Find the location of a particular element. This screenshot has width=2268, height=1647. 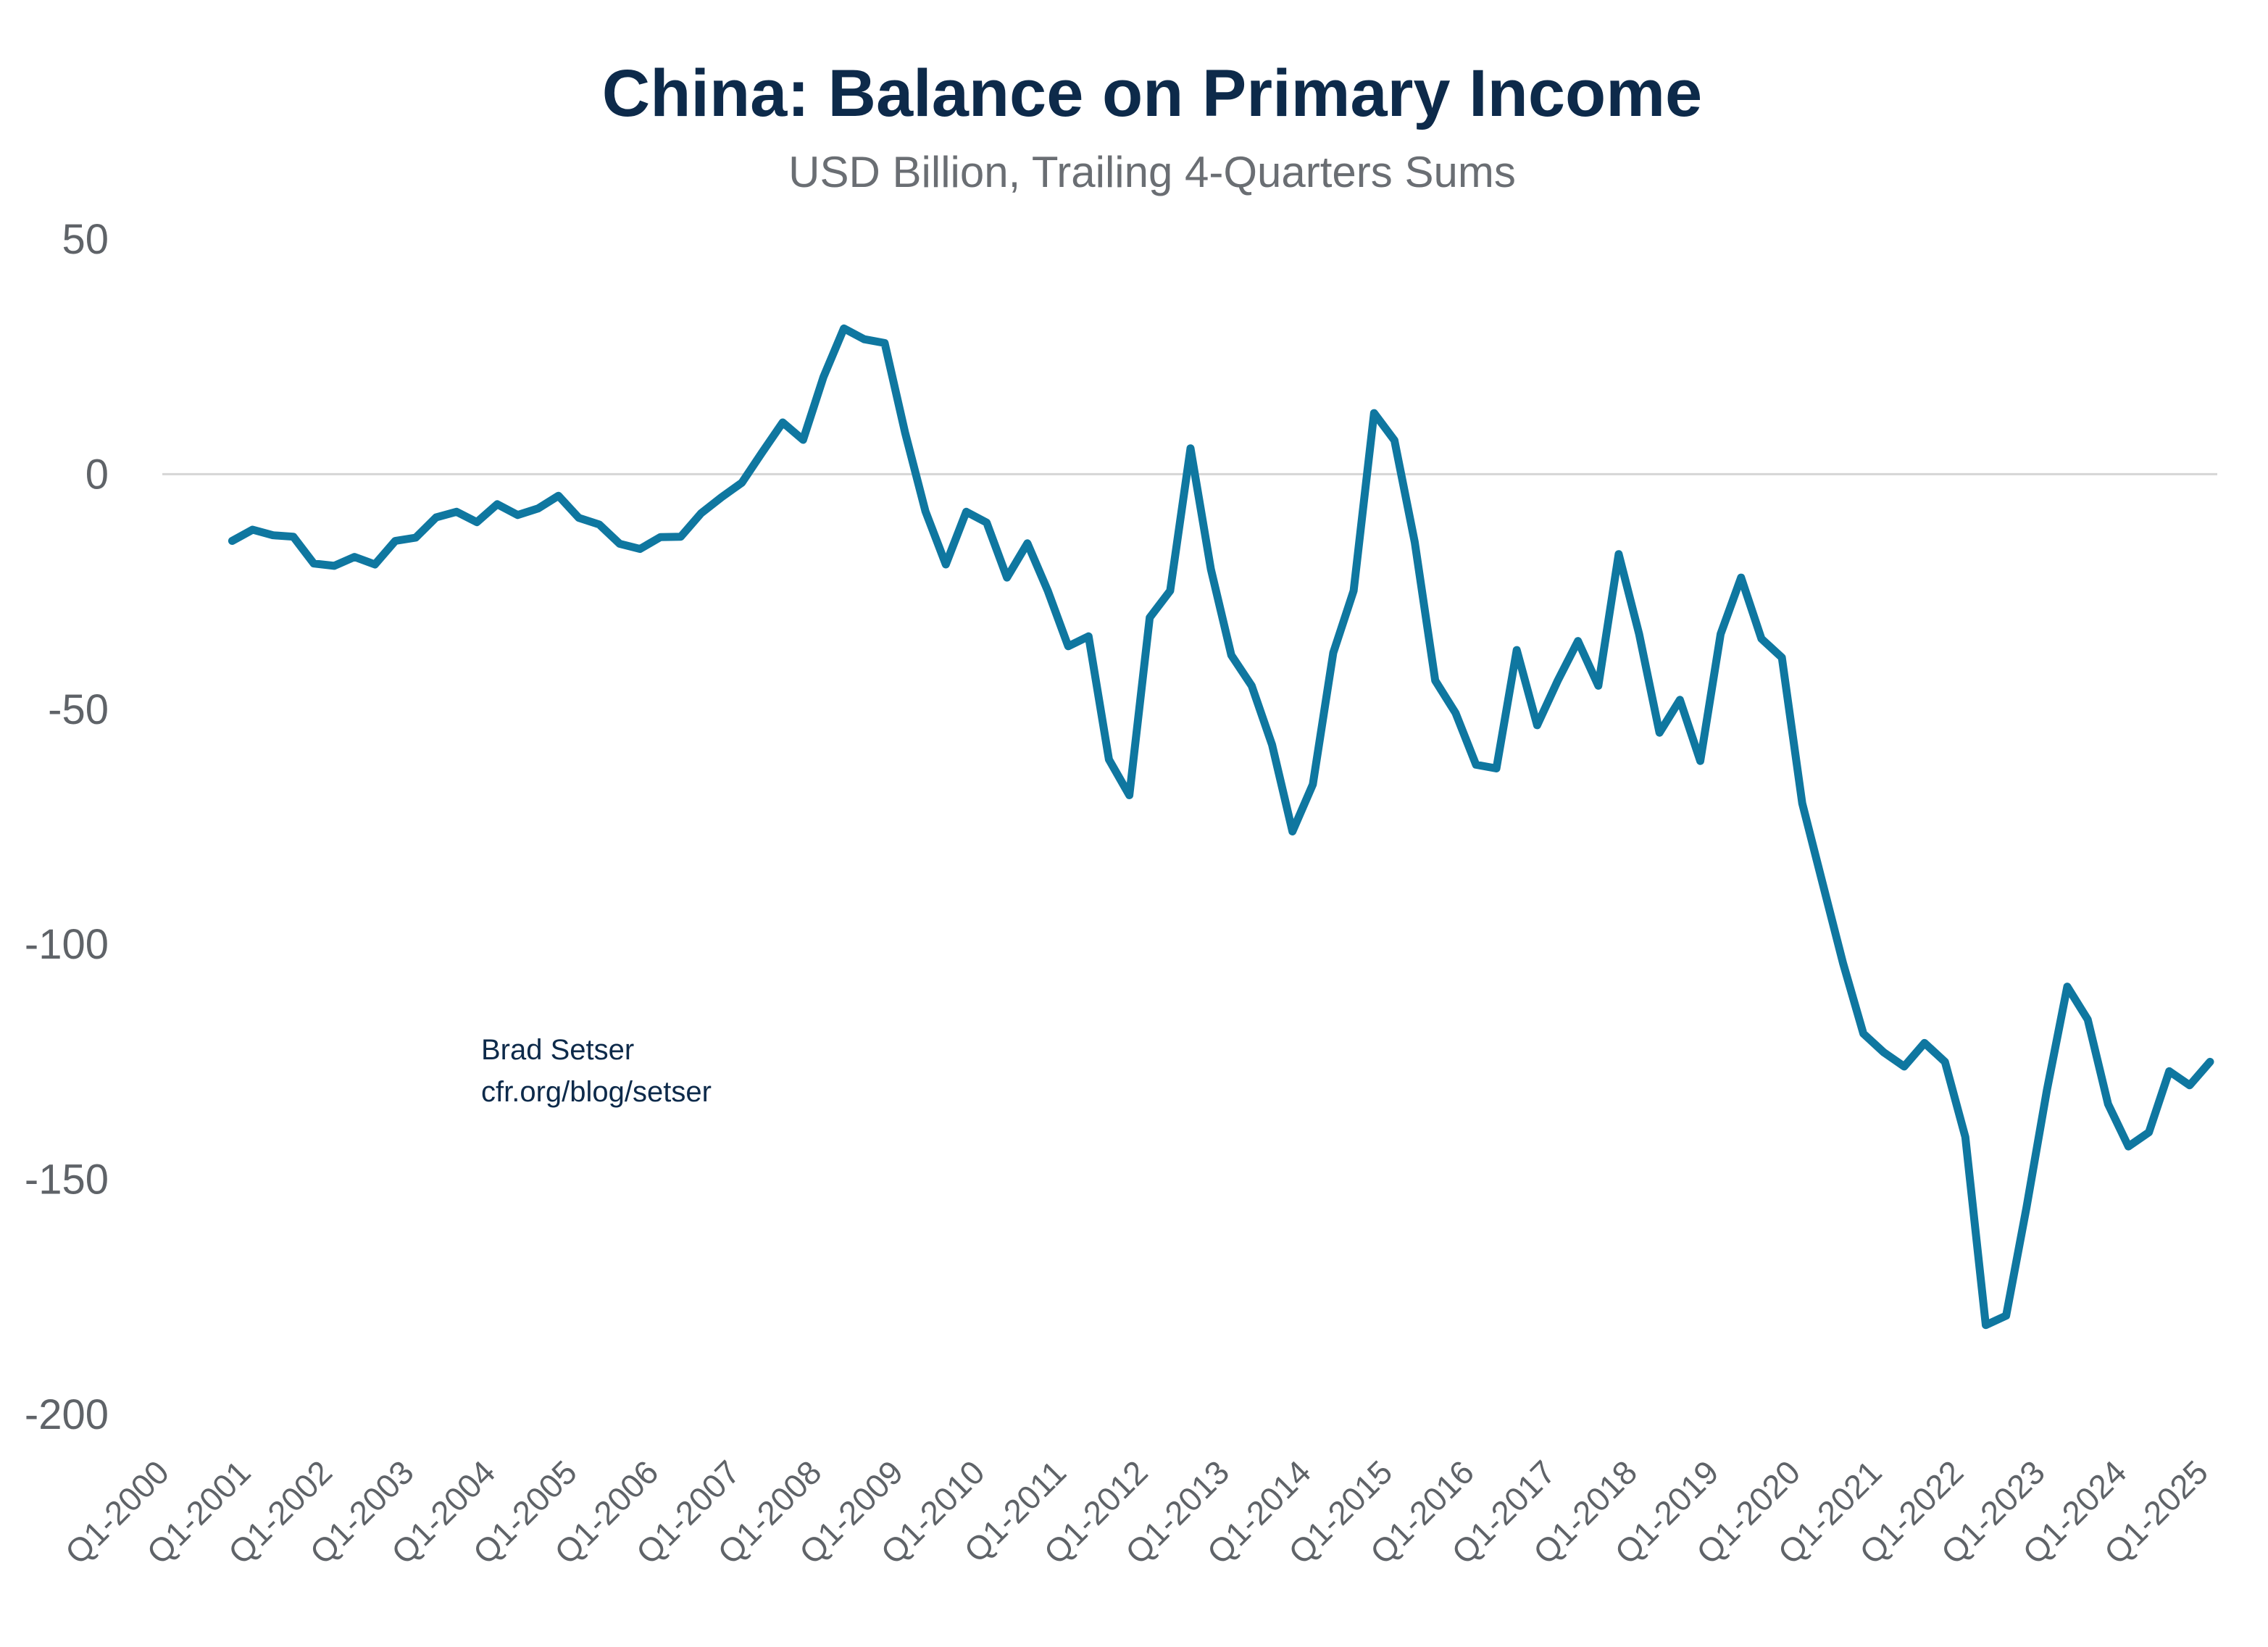

annotation-author: Brad Setser is located at coordinates (557, 1050).